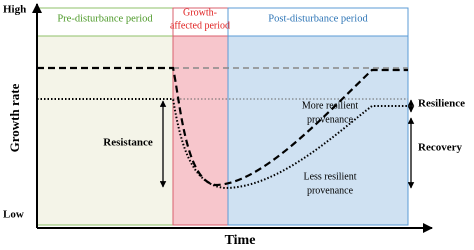 The height and width of the screenshot is (250, 474). I want to click on period-label: affected period, so click(200, 25).